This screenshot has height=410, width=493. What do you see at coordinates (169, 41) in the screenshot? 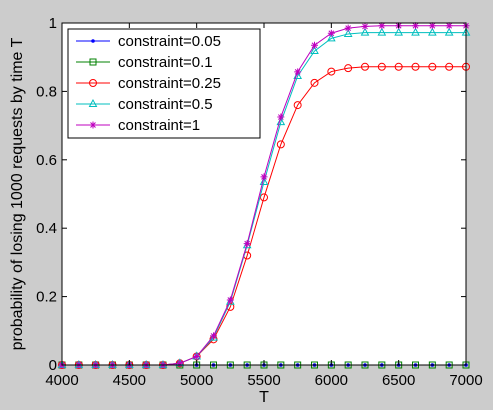
I see `legend-label: constraint=0.05` at bounding box center [169, 41].